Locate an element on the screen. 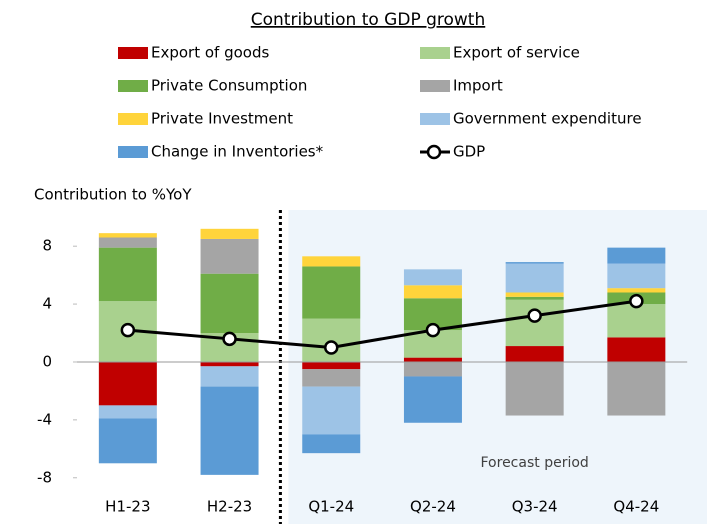 The width and height of the screenshot is (707, 524). chart-title: Contribution to GDP growth is located at coordinates (368, 20).